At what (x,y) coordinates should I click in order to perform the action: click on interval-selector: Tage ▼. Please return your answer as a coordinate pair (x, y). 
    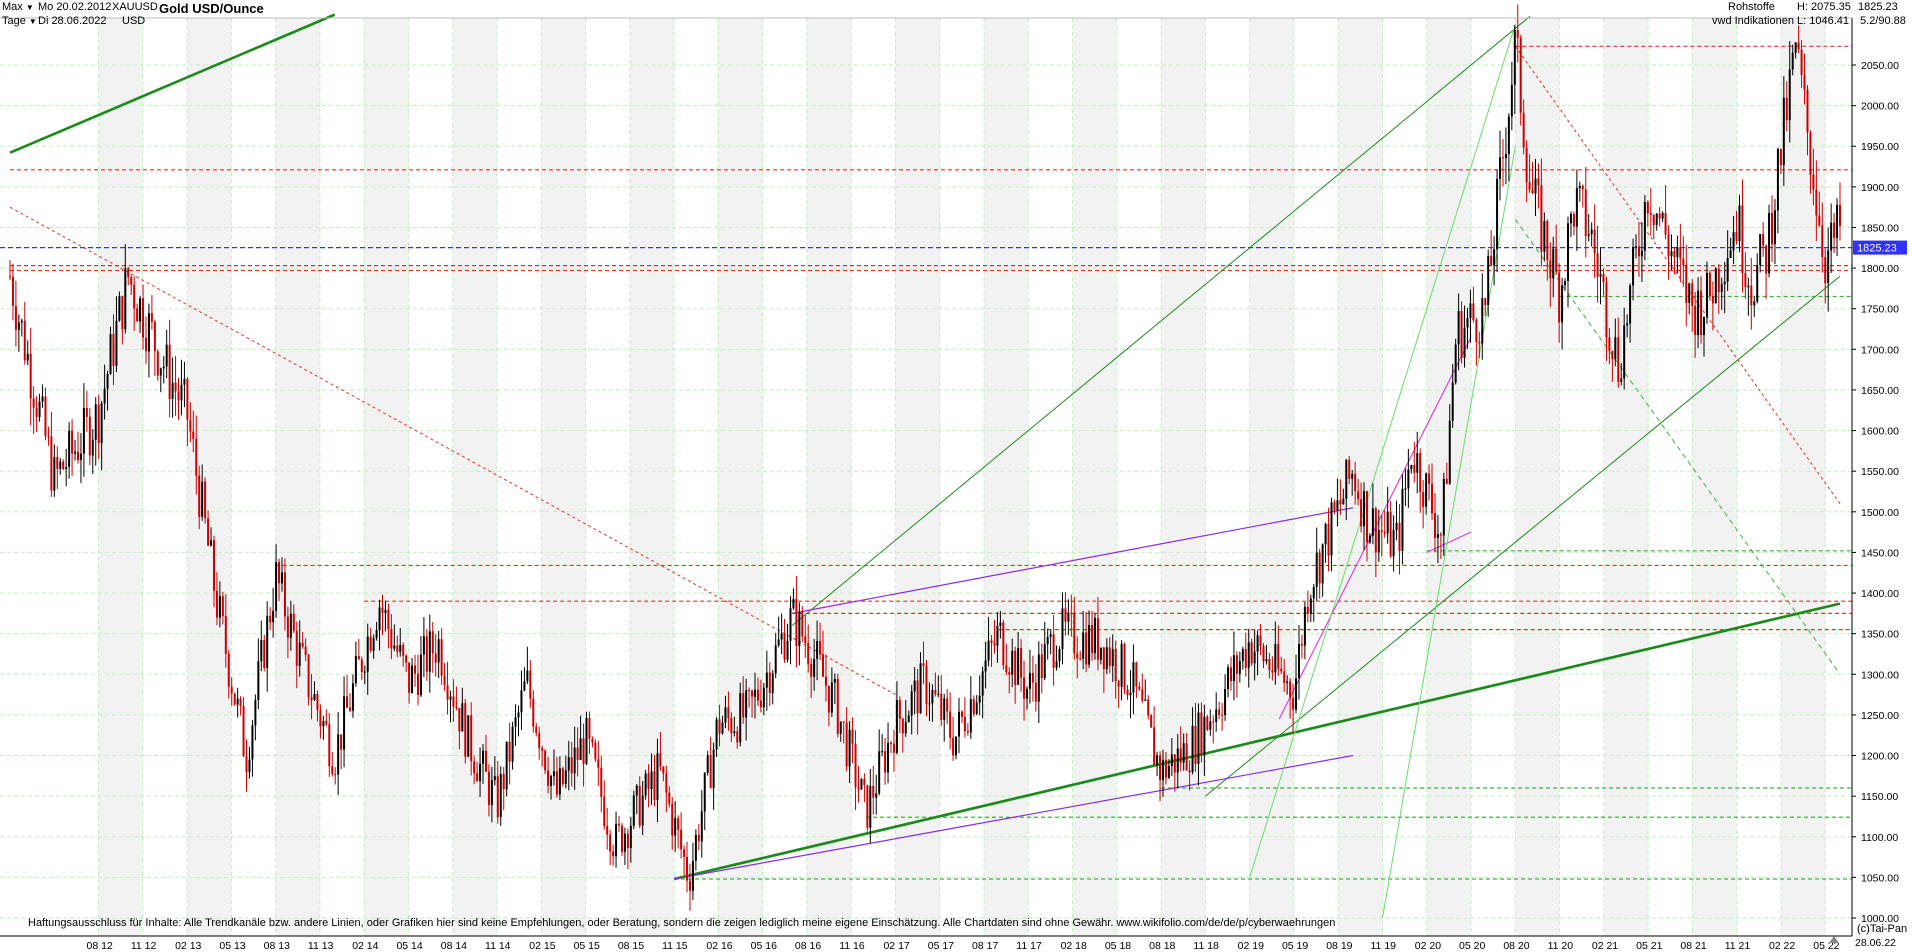
    Looking at the image, I should click on (19, 21).